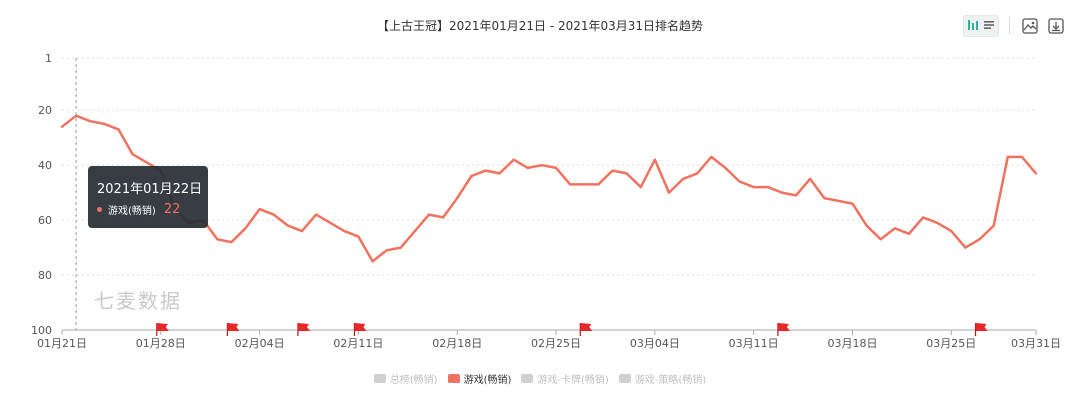 This screenshot has width=1080, height=404. I want to click on x-tick-label: 03月04日, so click(655, 343).